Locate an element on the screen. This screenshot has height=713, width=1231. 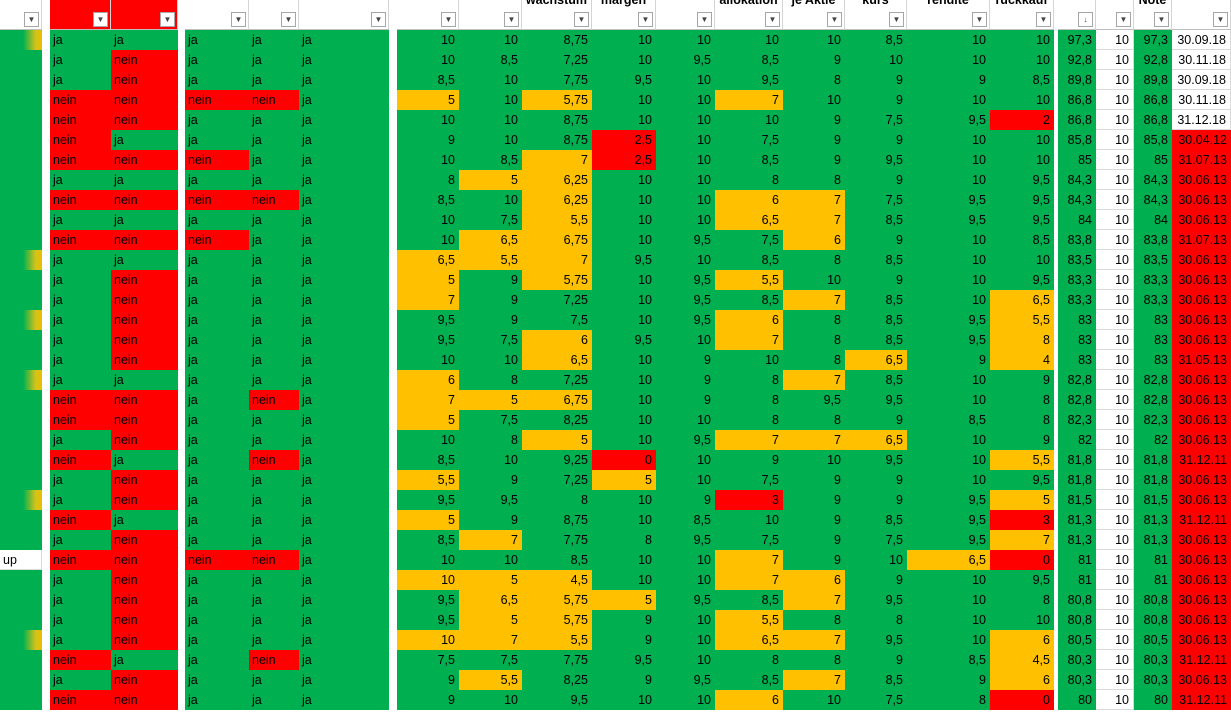
table-cell: 8,75 is located at coordinates (557, 40).